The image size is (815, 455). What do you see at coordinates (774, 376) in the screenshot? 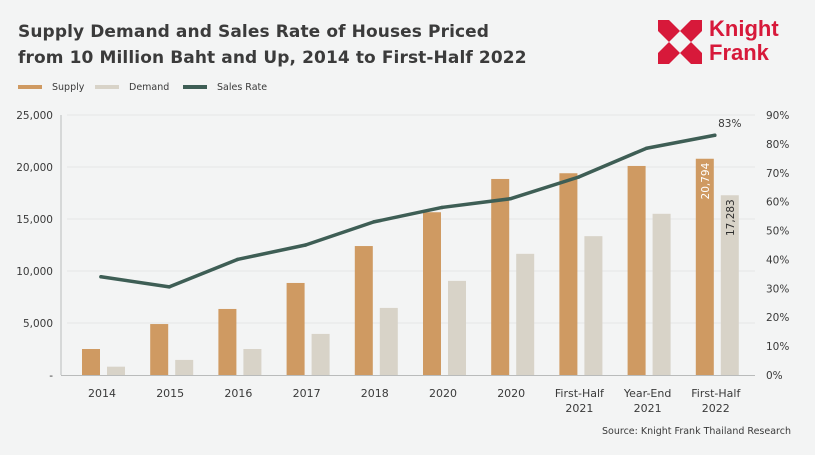
I see `right-axis-tick-label: 0%` at bounding box center [774, 376].